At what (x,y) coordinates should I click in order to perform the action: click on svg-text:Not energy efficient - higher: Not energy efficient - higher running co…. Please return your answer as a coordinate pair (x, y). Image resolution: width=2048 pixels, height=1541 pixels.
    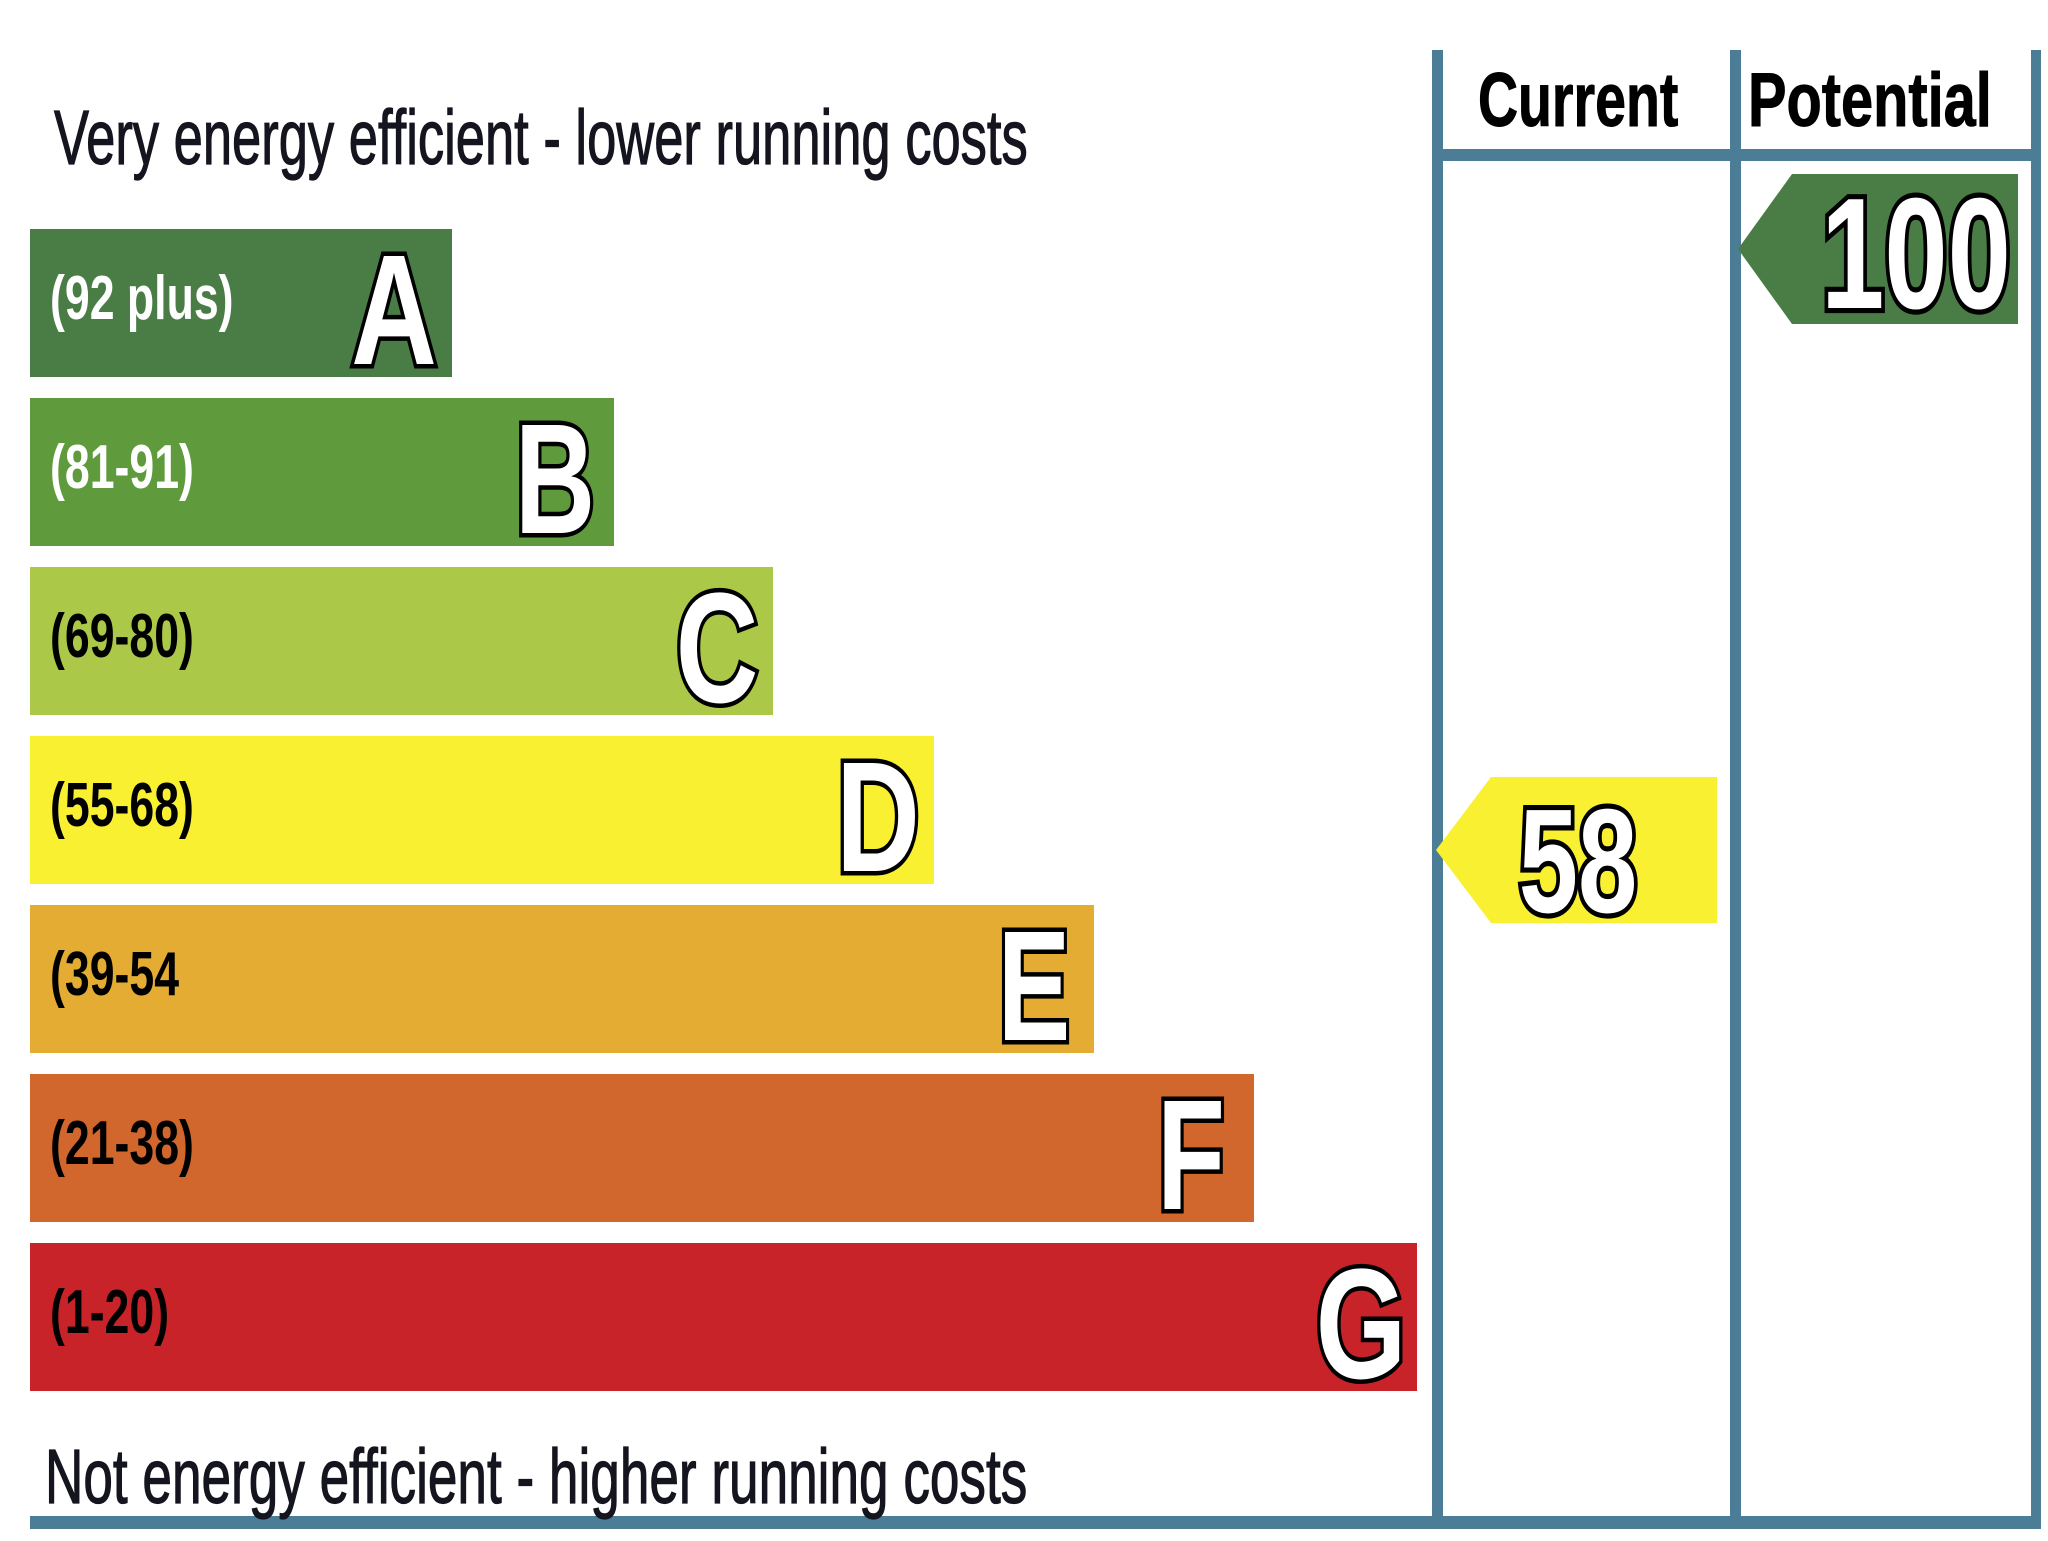
    Looking at the image, I should click on (536, 1477).